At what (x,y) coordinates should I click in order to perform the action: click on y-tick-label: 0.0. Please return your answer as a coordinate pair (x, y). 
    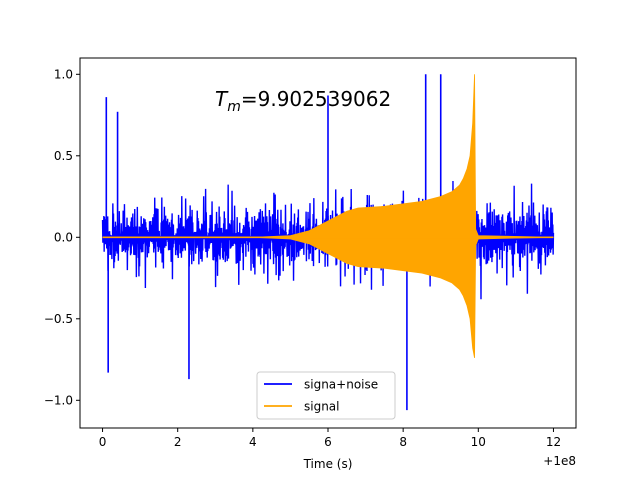
    Looking at the image, I should click on (63, 237).